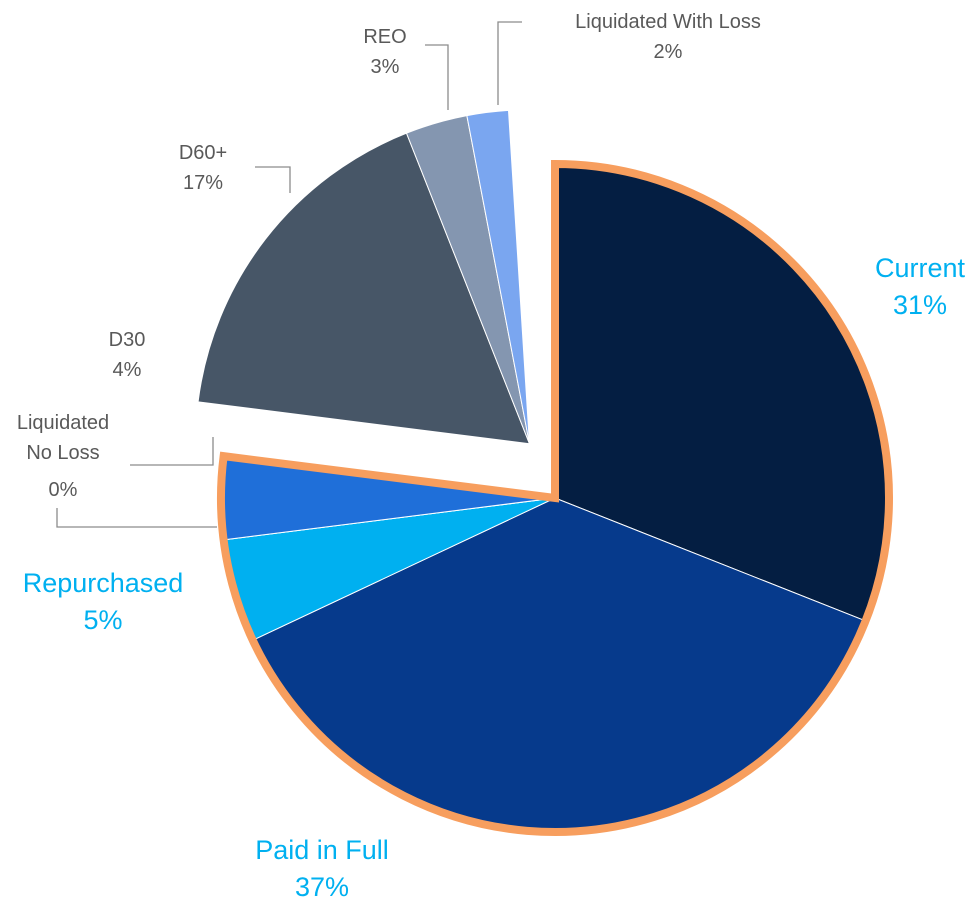 The image size is (978, 900). I want to click on slice-value-label: 5%, so click(103, 620).